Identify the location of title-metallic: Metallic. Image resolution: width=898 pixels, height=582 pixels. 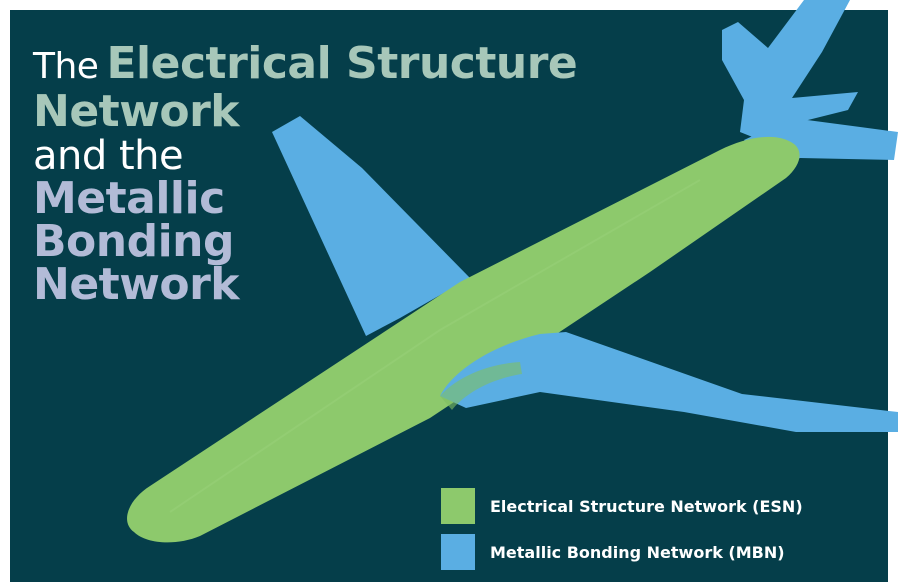
(129, 198).